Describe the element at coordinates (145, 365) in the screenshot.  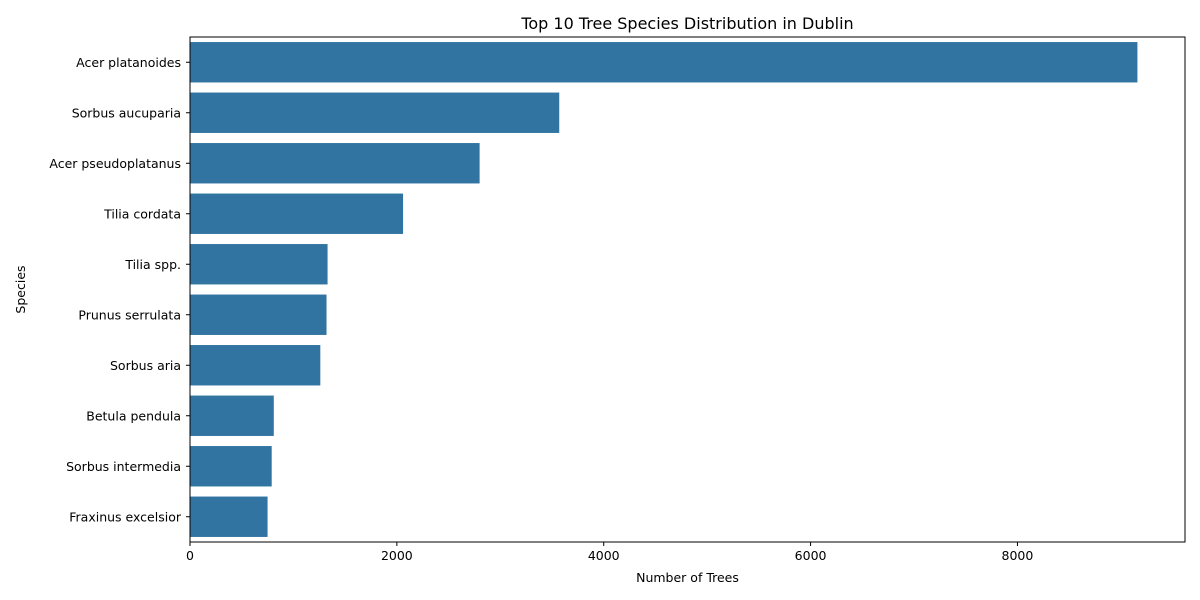
I see `y-tick-label: Sorbus aria` at that location.